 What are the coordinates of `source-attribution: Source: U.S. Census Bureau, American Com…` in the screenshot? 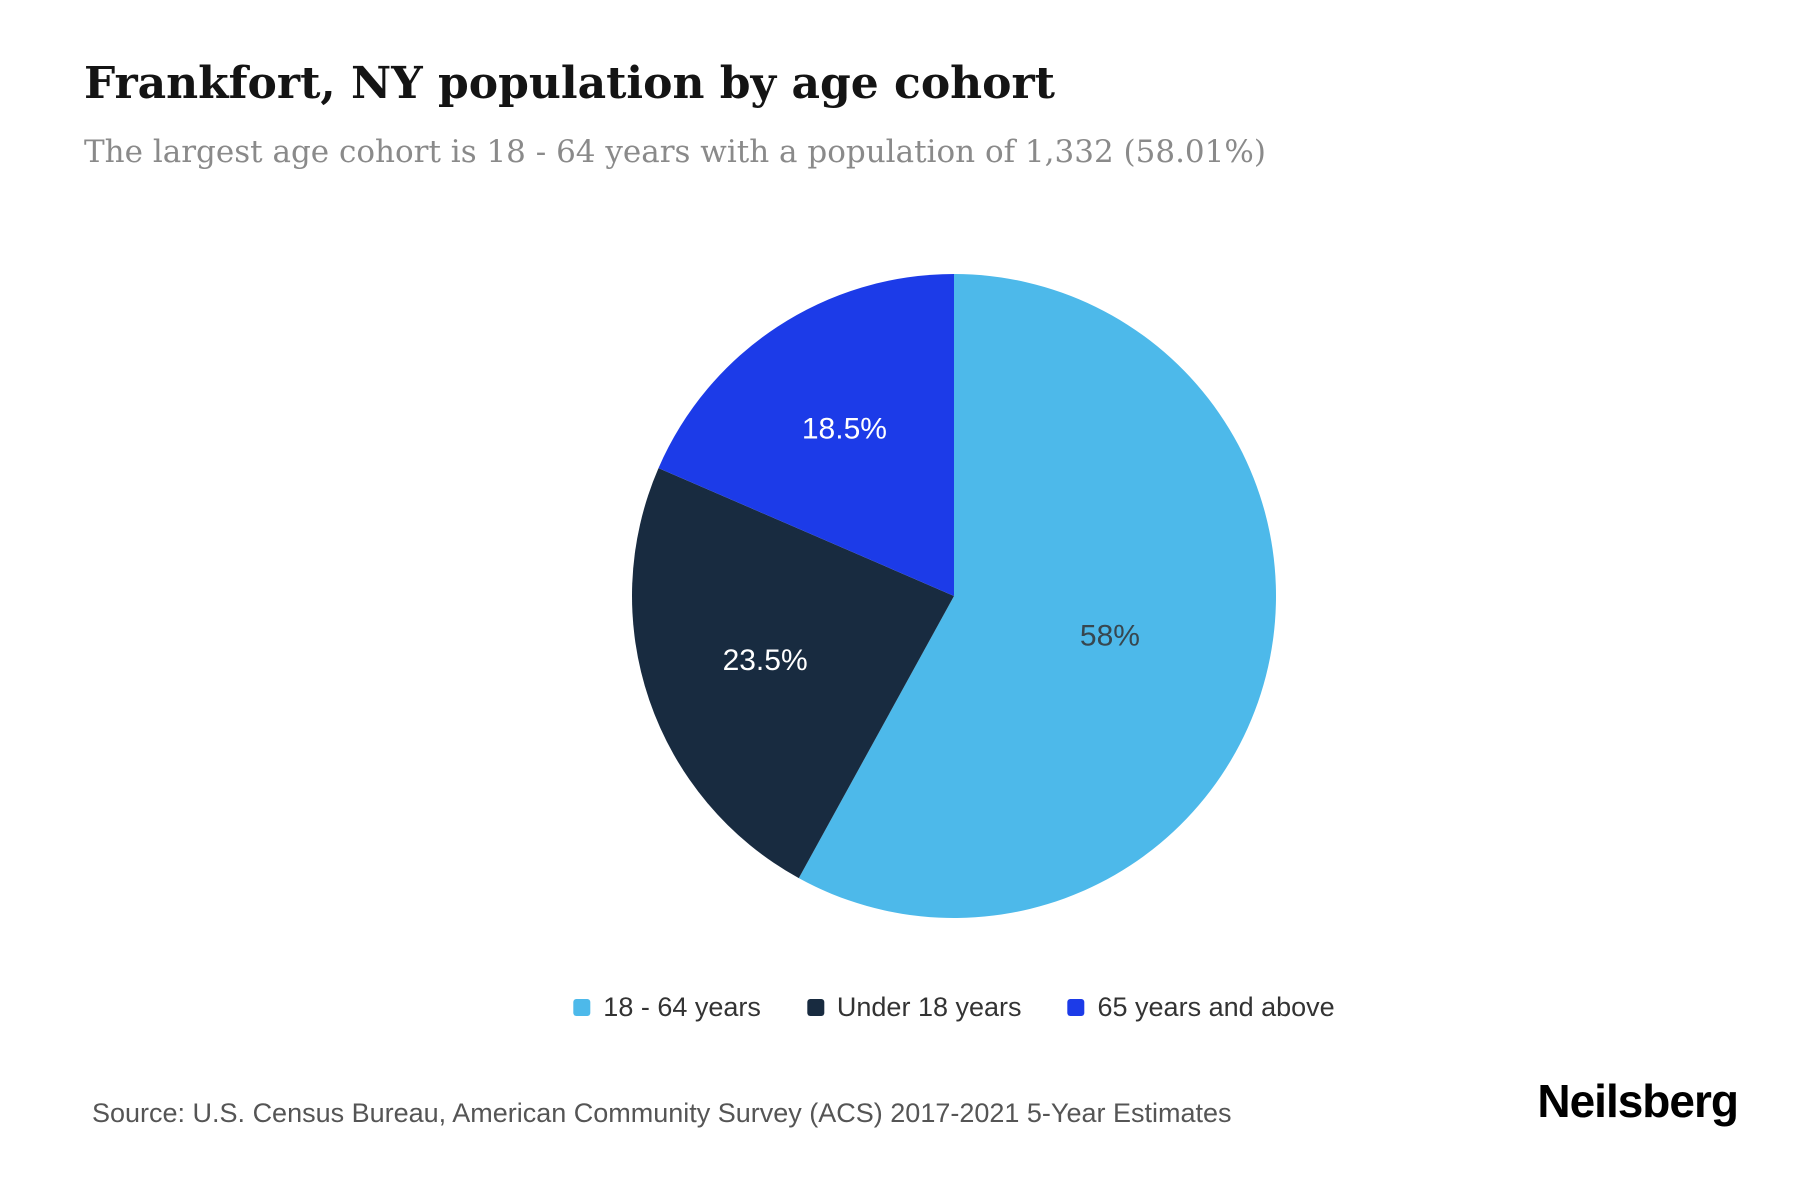 It's located at (662, 1113).